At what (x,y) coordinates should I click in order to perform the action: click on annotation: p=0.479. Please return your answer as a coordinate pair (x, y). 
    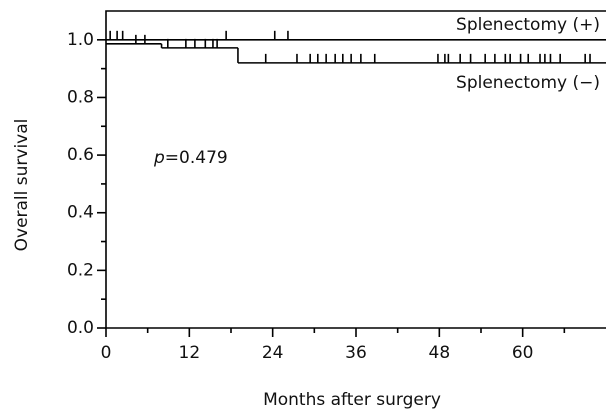
    Looking at the image, I should click on (190, 158).